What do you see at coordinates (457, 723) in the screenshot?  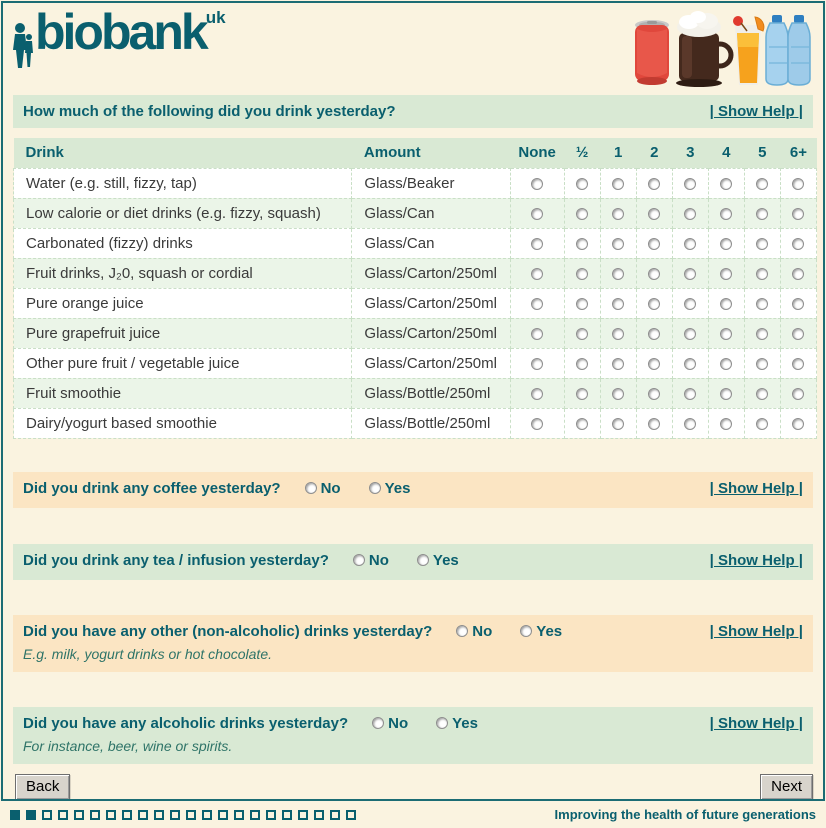 I see `alcohol-yes-option: Yes` at bounding box center [457, 723].